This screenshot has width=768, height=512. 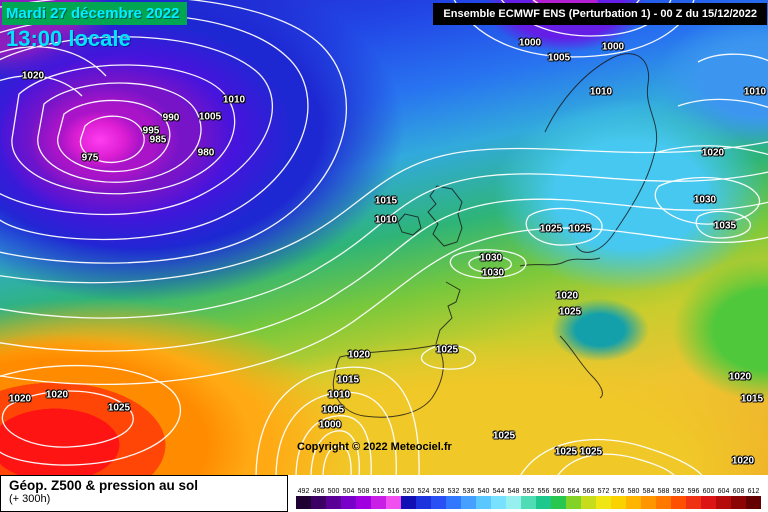 I want to click on legend-cell: 588, so click(x=663, y=498).